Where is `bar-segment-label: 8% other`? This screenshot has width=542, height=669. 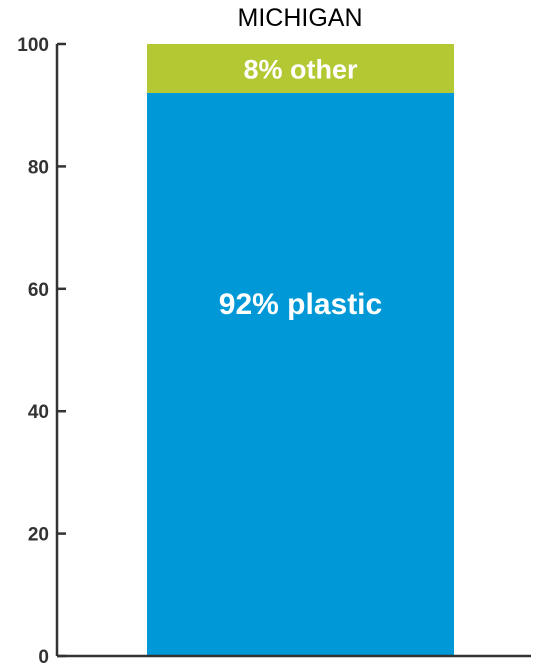
bar-segment-label: 8% other is located at coordinates (300, 69).